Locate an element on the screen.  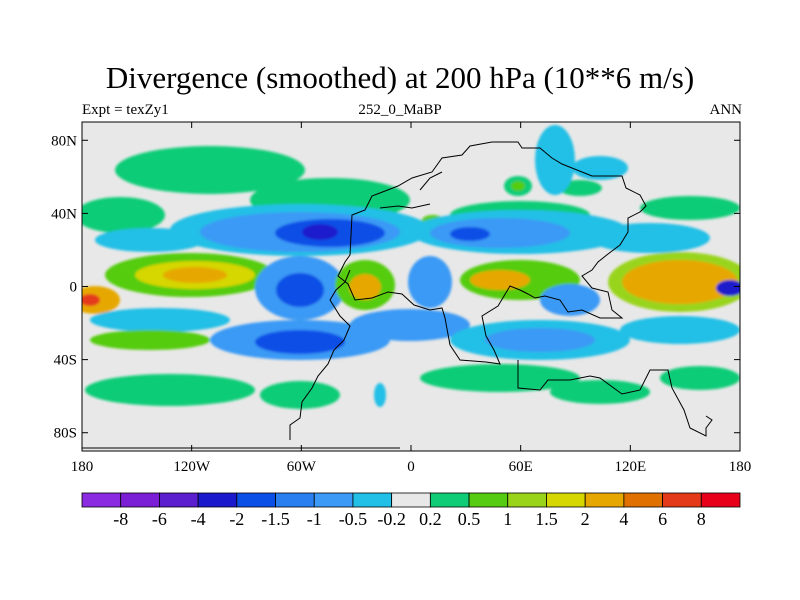
colorbar-label: -1 is located at coordinates (314, 519).